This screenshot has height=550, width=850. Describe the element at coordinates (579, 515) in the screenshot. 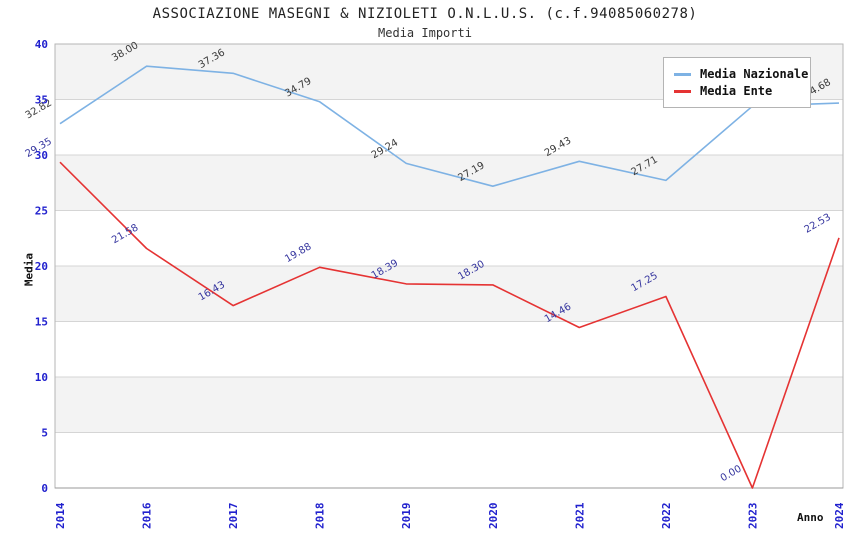

I see `x-tick-label-2021: 2021` at that location.